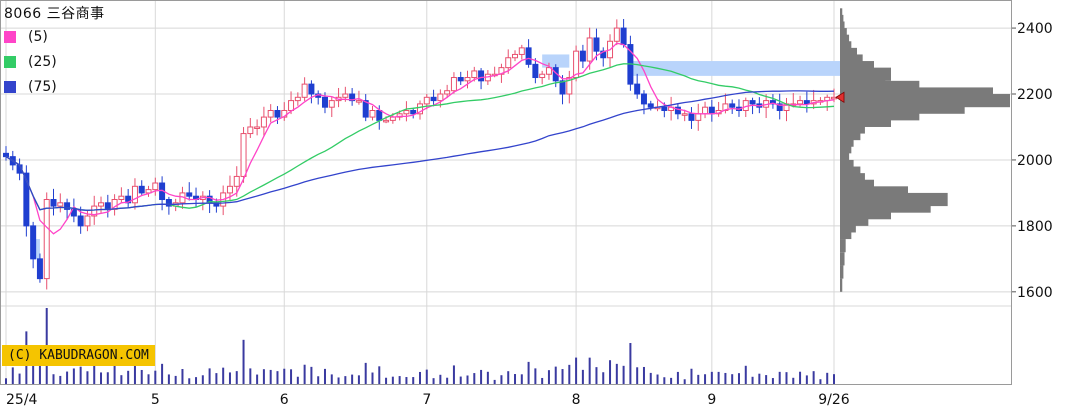 Image resolution: width=1080 pixels, height=414 pixels. What do you see at coordinates (54, 61) in the screenshot?
I see `legend-item-ma25: (25)` at bounding box center [54, 61].